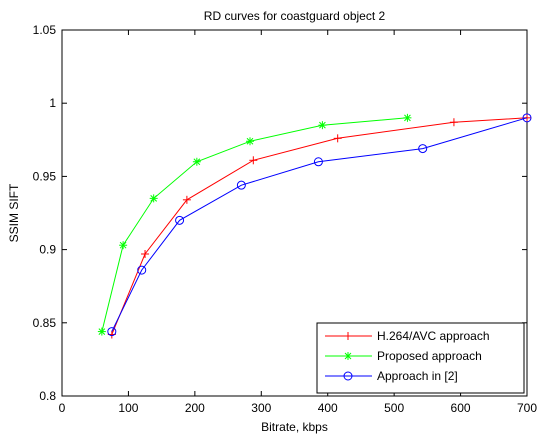 Image resolution: width=538 pixels, height=437 pixels. I want to click on y-tick-label: 0.8, so click(47, 396).